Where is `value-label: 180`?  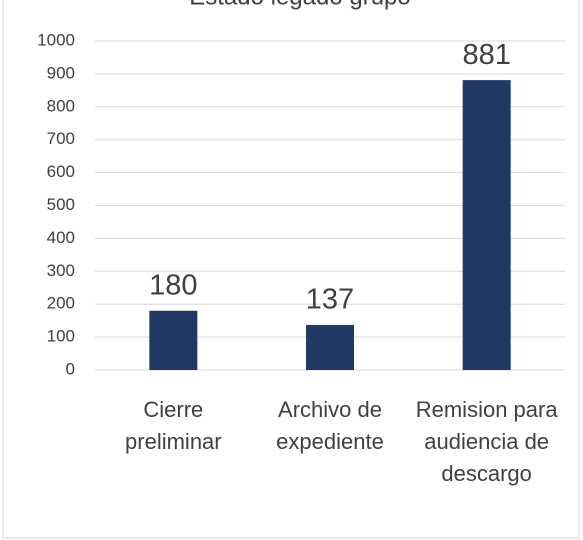 value-label: 180 is located at coordinates (173, 285).